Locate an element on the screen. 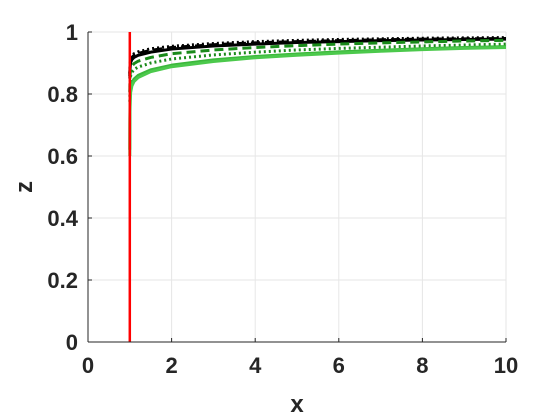 The height and width of the screenshot is (420, 560). x-tick-label: 4 is located at coordinates (255, 365).